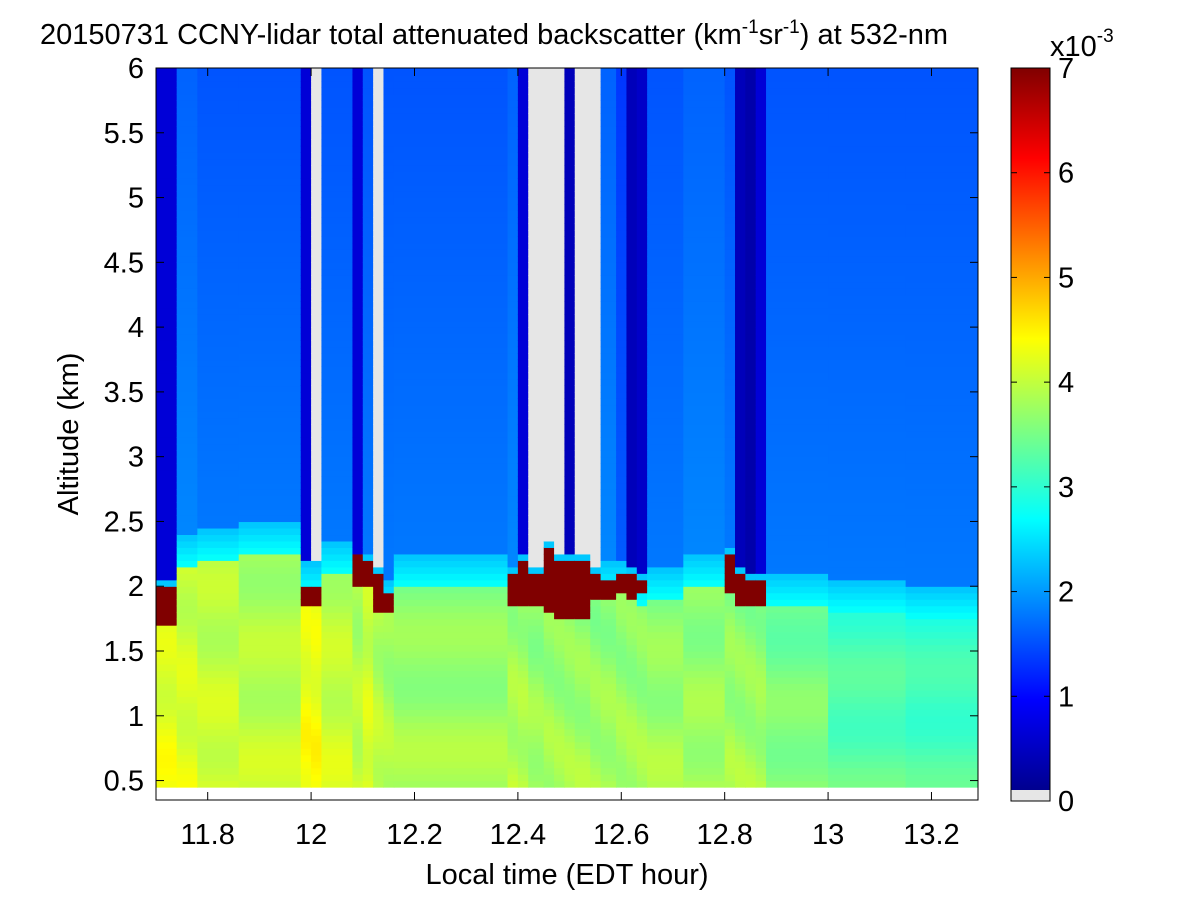  Describe the element at coordinates (828, 835) in the screenshot. I see `x-tick-label: 13` at that location.